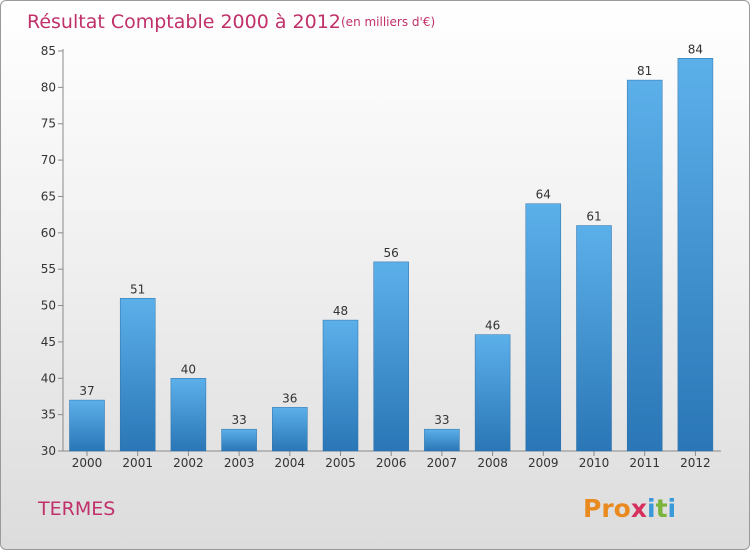 This screenshot has width=750, height=550. I want to click on bar-2011, so click(644, 265).